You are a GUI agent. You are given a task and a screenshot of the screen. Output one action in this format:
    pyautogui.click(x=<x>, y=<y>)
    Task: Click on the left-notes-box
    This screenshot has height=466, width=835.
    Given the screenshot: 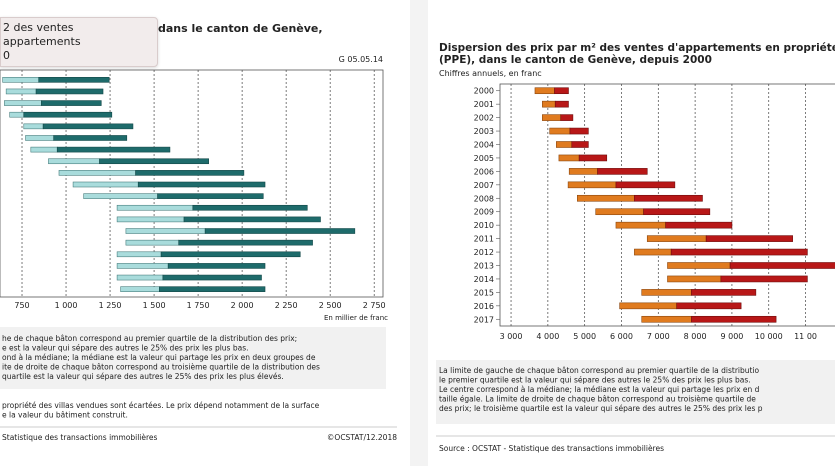 What is the action you would take?
    pyautogui.click(x=193, y=358)
    